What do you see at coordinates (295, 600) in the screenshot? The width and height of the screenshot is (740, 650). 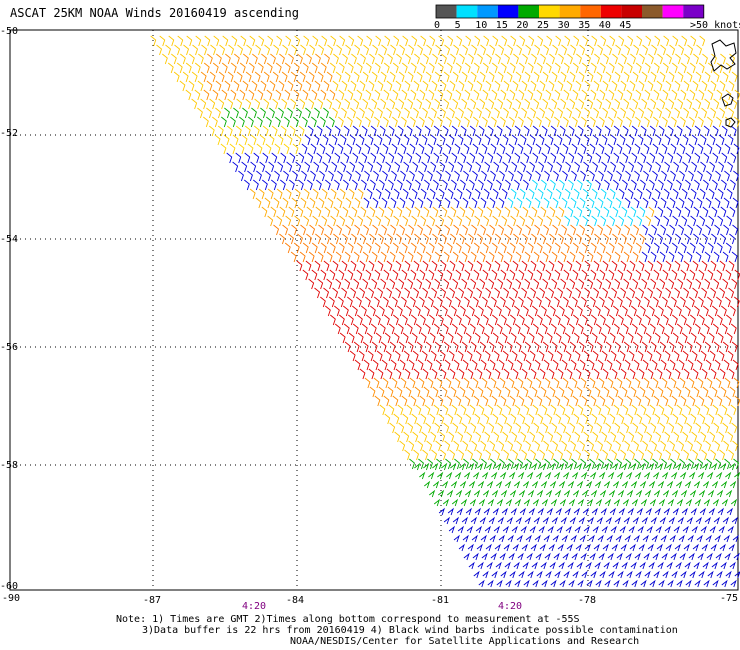 I see `lon-label: -84` at bounding box center [295, 600].